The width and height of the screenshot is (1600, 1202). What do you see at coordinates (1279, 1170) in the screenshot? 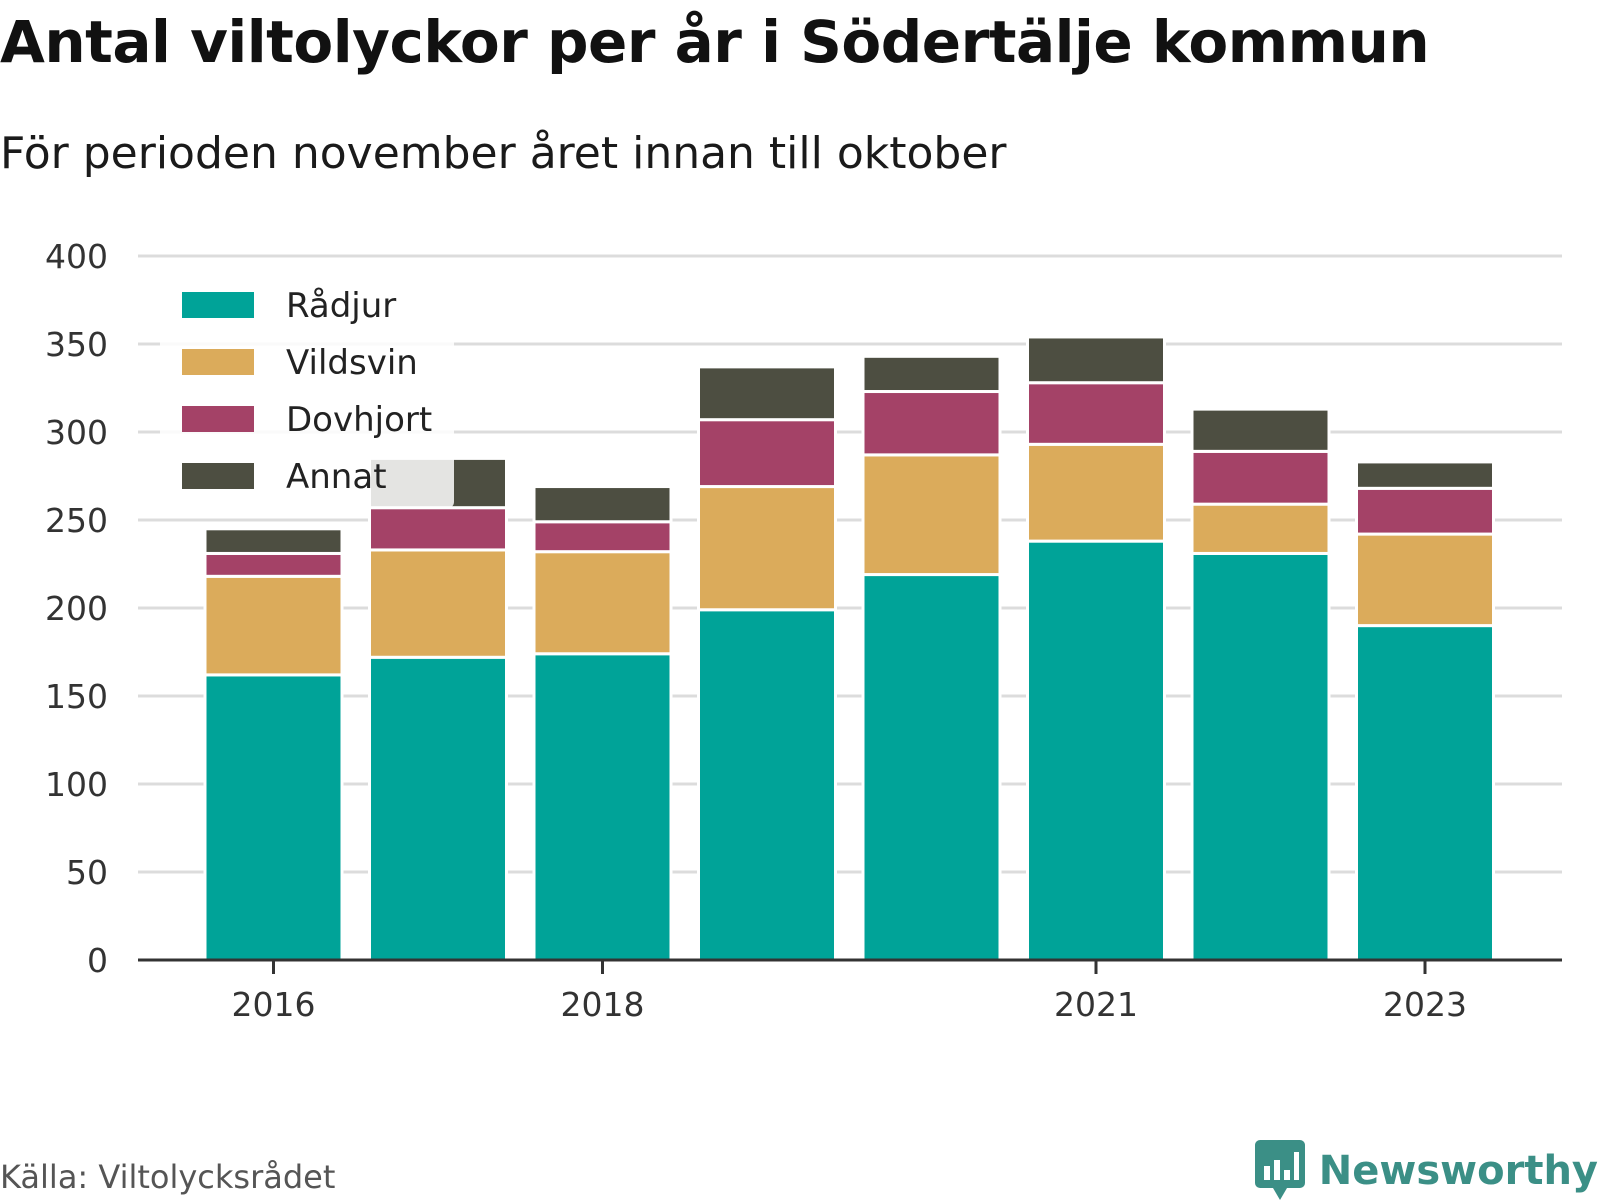
I see `newsworthy-chart-bubble-icon` at bounding box center [1279, 1170].